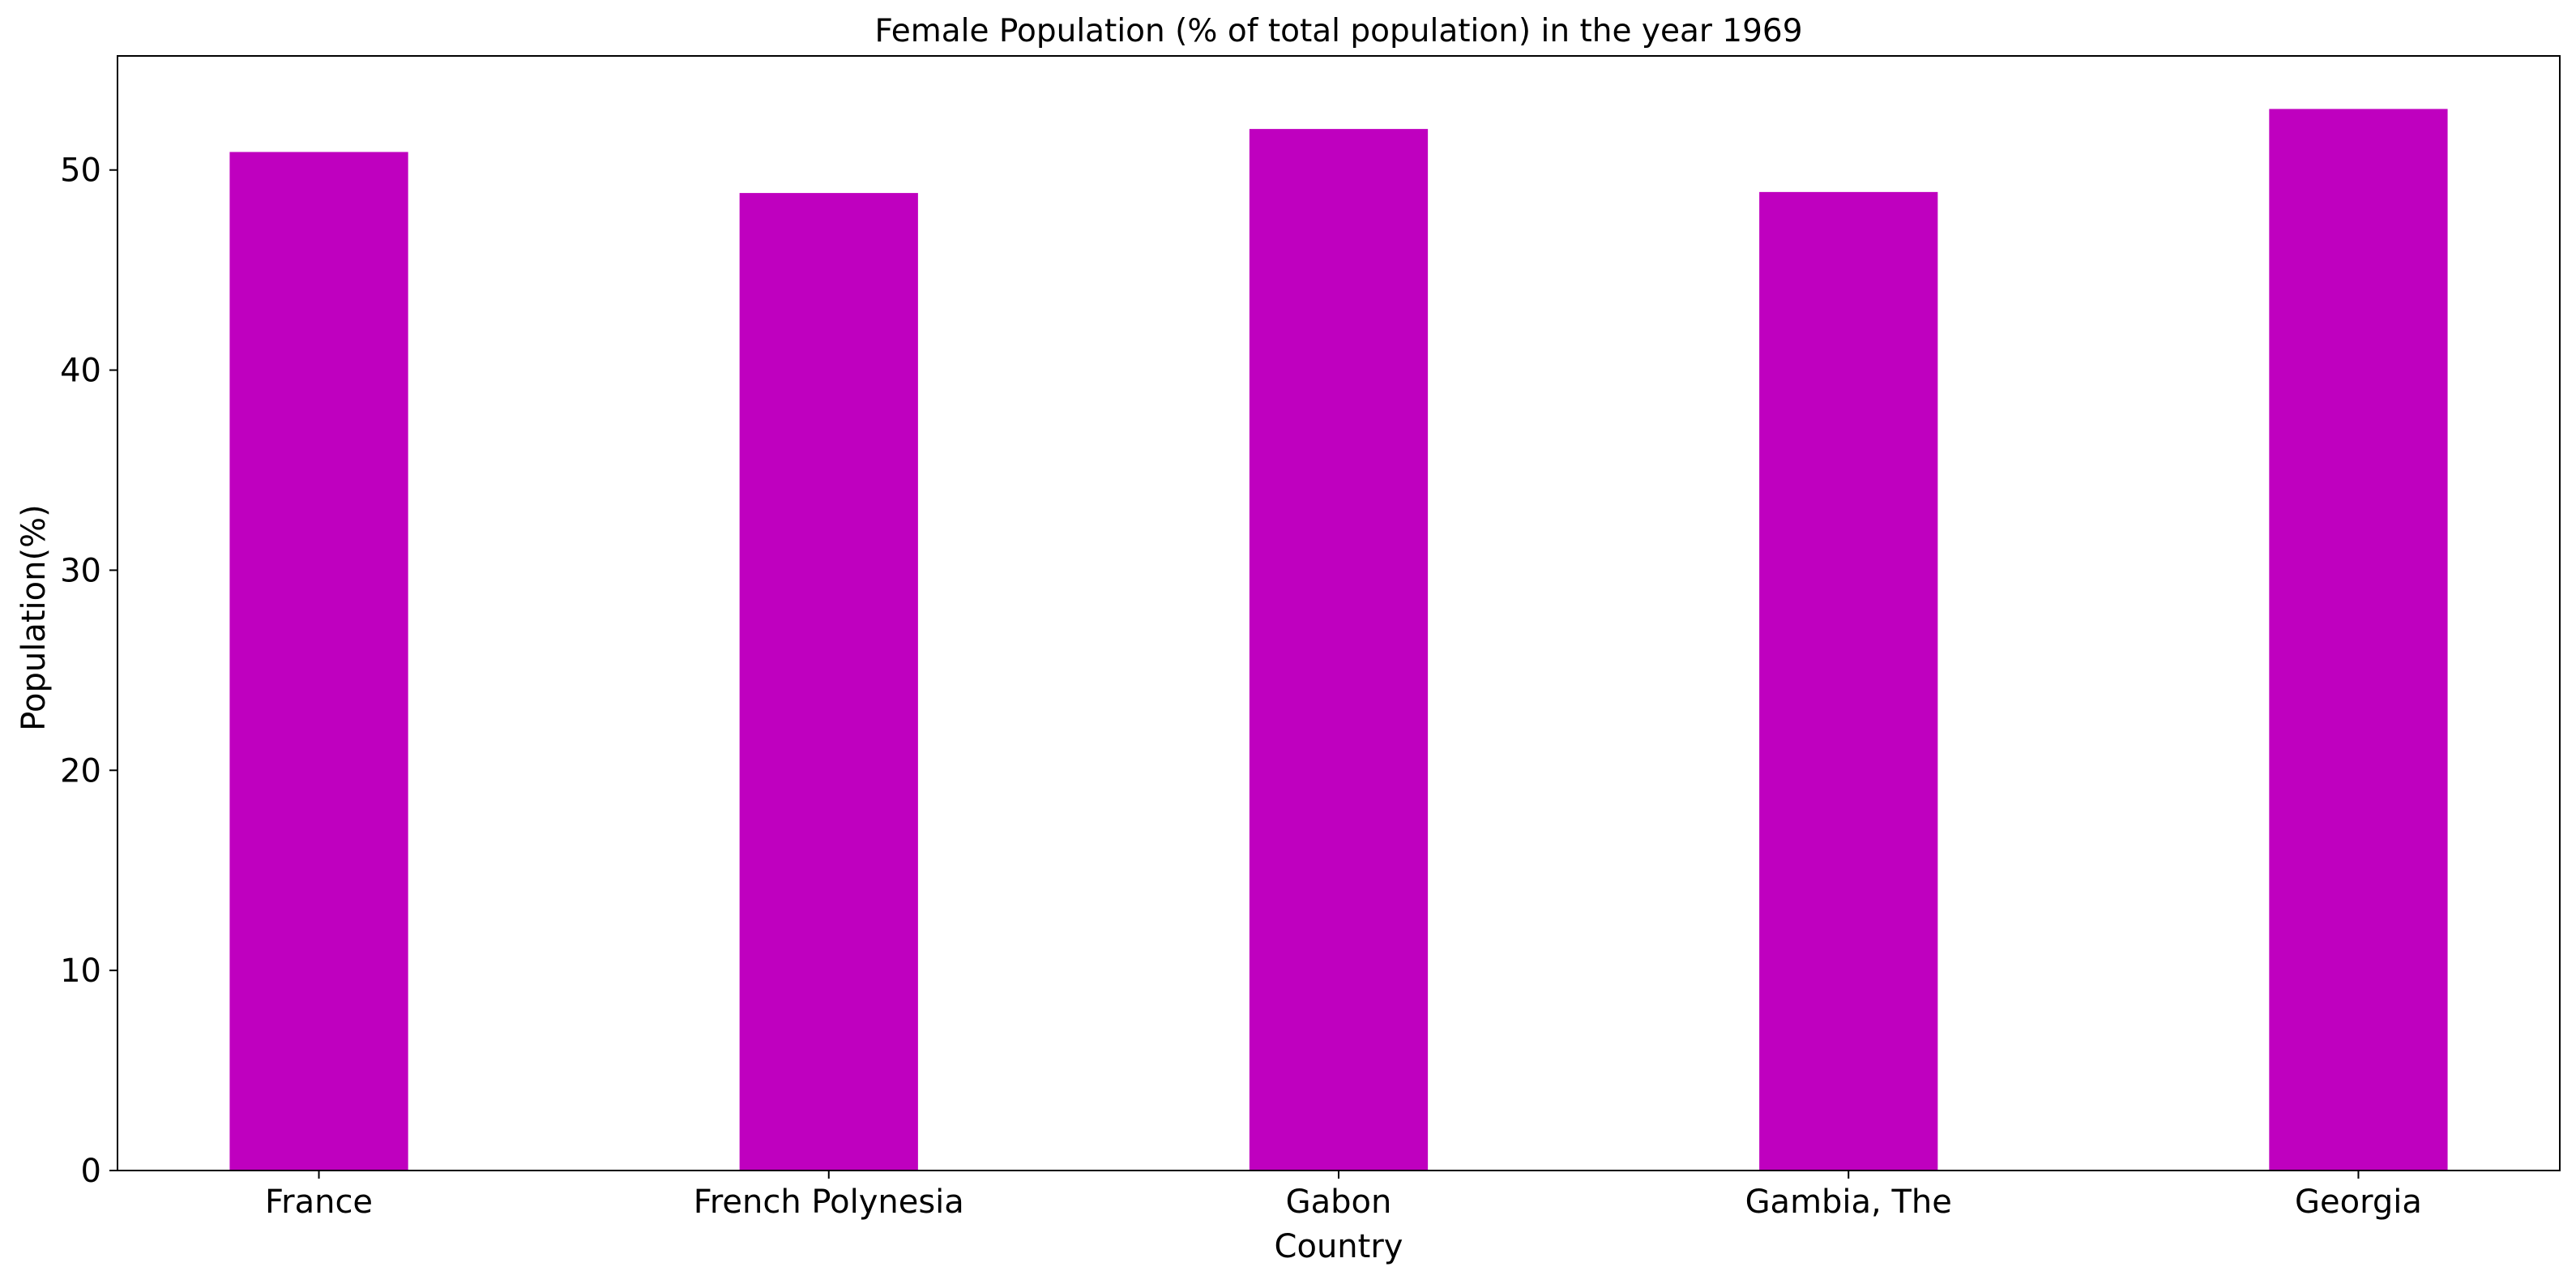 The height and width of the screenshot is (1284, 2576). Describe the element at coordinates (1339, 650) in the screenshot. I see `bar-gabon` at that location.